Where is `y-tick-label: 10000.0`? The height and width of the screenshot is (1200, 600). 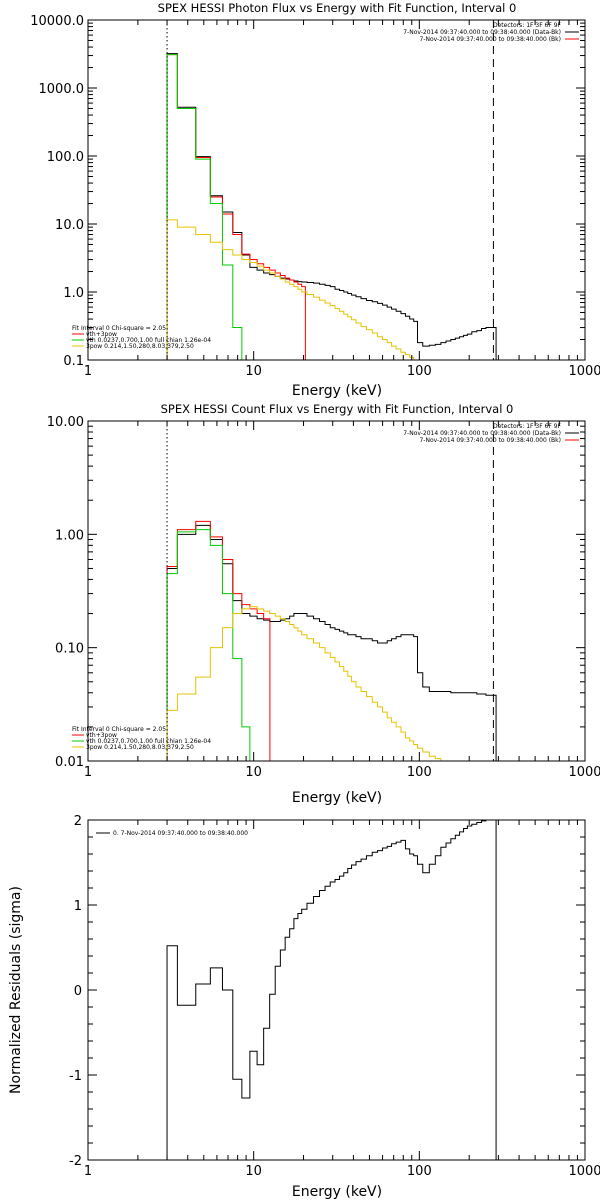 y-tick-label: 10000.0 is located at coordinates (57, 21).